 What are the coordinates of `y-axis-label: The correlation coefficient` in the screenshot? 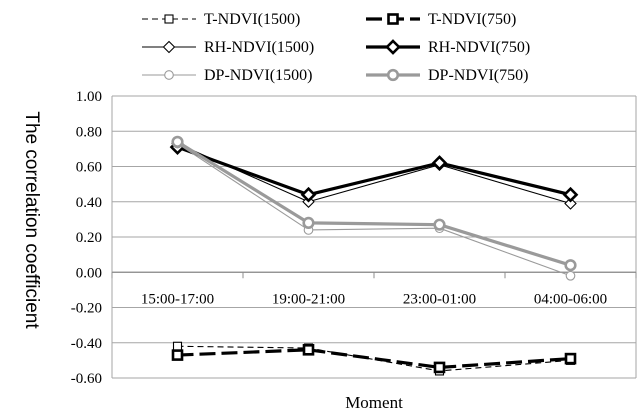 It's located at (31, 220).